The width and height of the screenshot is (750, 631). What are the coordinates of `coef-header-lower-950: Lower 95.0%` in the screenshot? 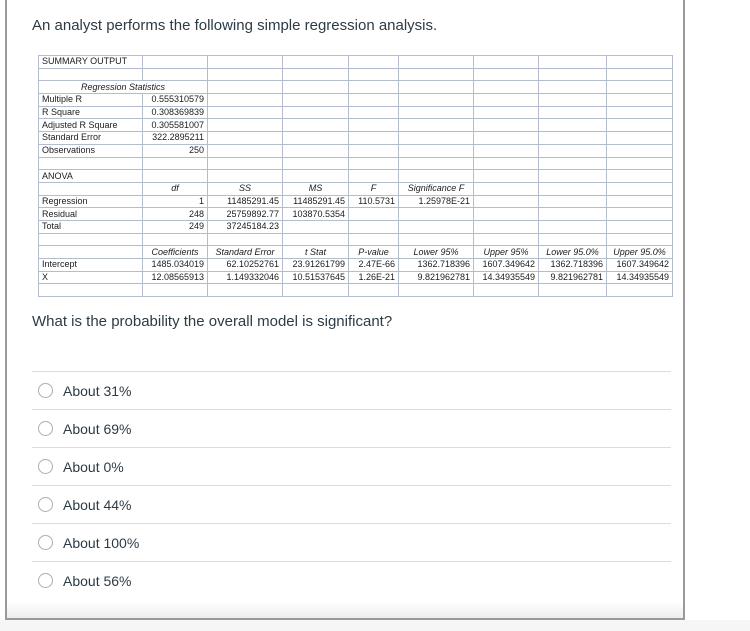 It's located at (572, 252).